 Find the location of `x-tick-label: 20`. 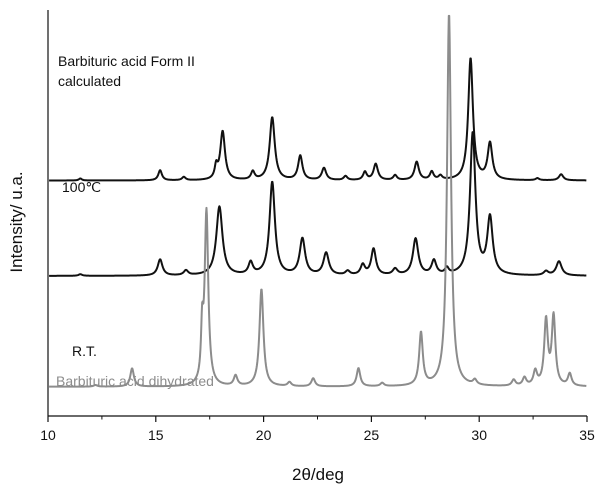

x-tick-label: 20 is located at coordinates (264, 435).